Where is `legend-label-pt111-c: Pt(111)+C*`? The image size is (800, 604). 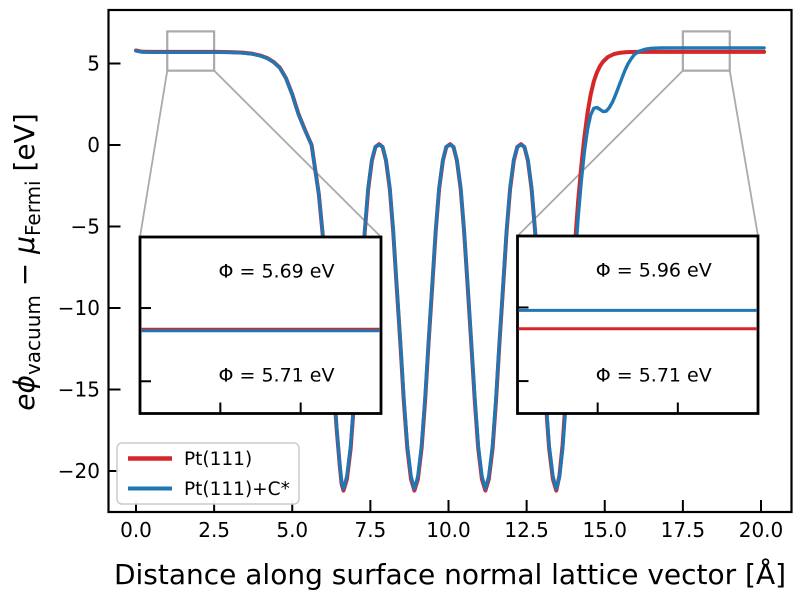
legend-label-pt111-c: Pt(111)+C* is located at coordinates (237, 489).